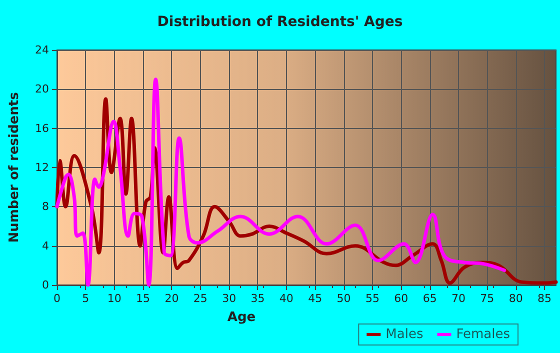 This screenshot has height=353, width=560. I want to click on x-tick-label: 5, so click(86, 298).